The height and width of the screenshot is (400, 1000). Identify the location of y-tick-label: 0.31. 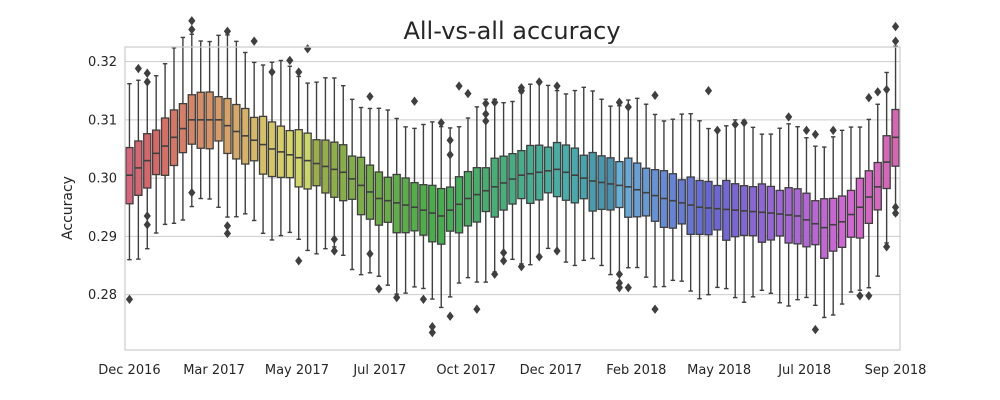
(102, 120).